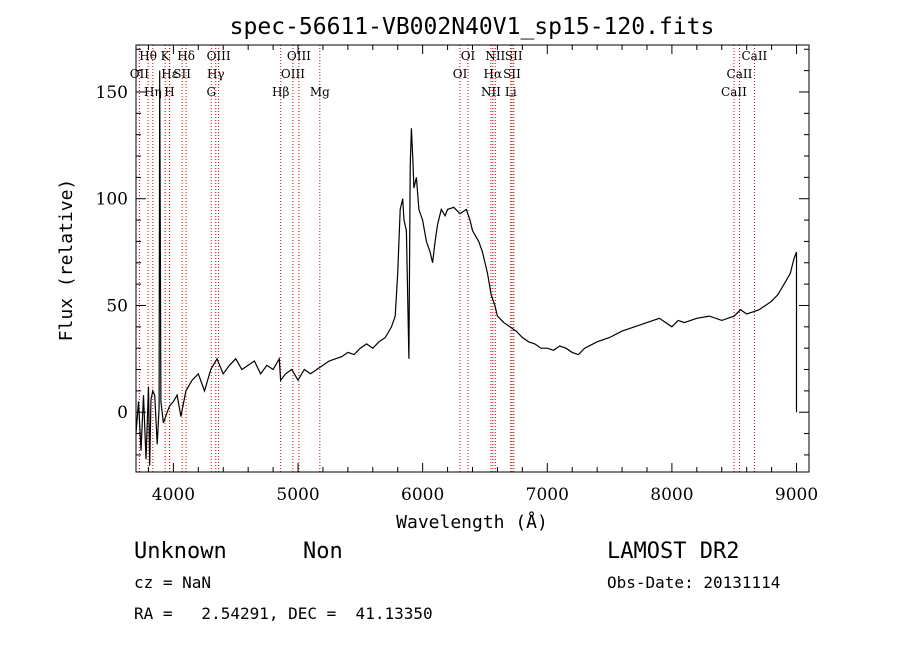  Describe the element at coordinates (280, 92) in the screenshot. I see `line-marker-label: Hβ` at that location.